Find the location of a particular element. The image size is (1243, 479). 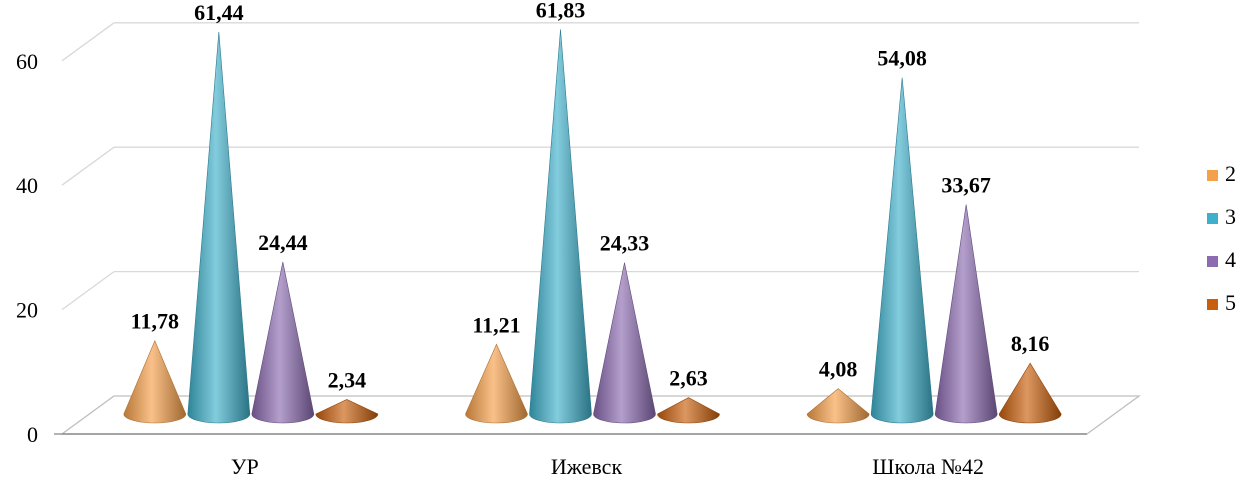

data-label: 4,08 is located at coordinates (838, 369).